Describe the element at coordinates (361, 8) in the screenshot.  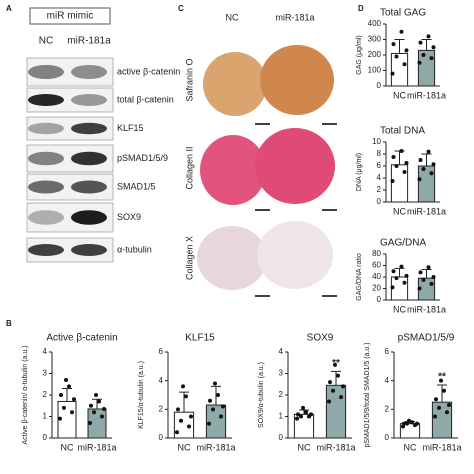
I see `panel-label: D` at that location.